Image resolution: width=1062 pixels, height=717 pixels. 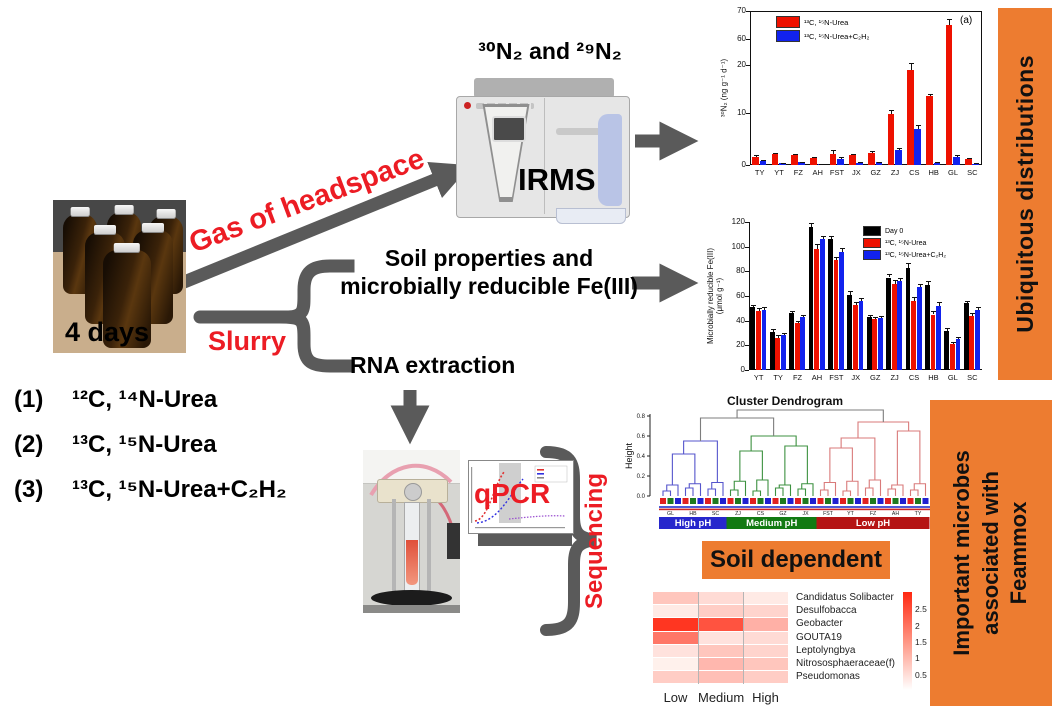 I want to click on monitor-shape, so click(x=453, y=541).